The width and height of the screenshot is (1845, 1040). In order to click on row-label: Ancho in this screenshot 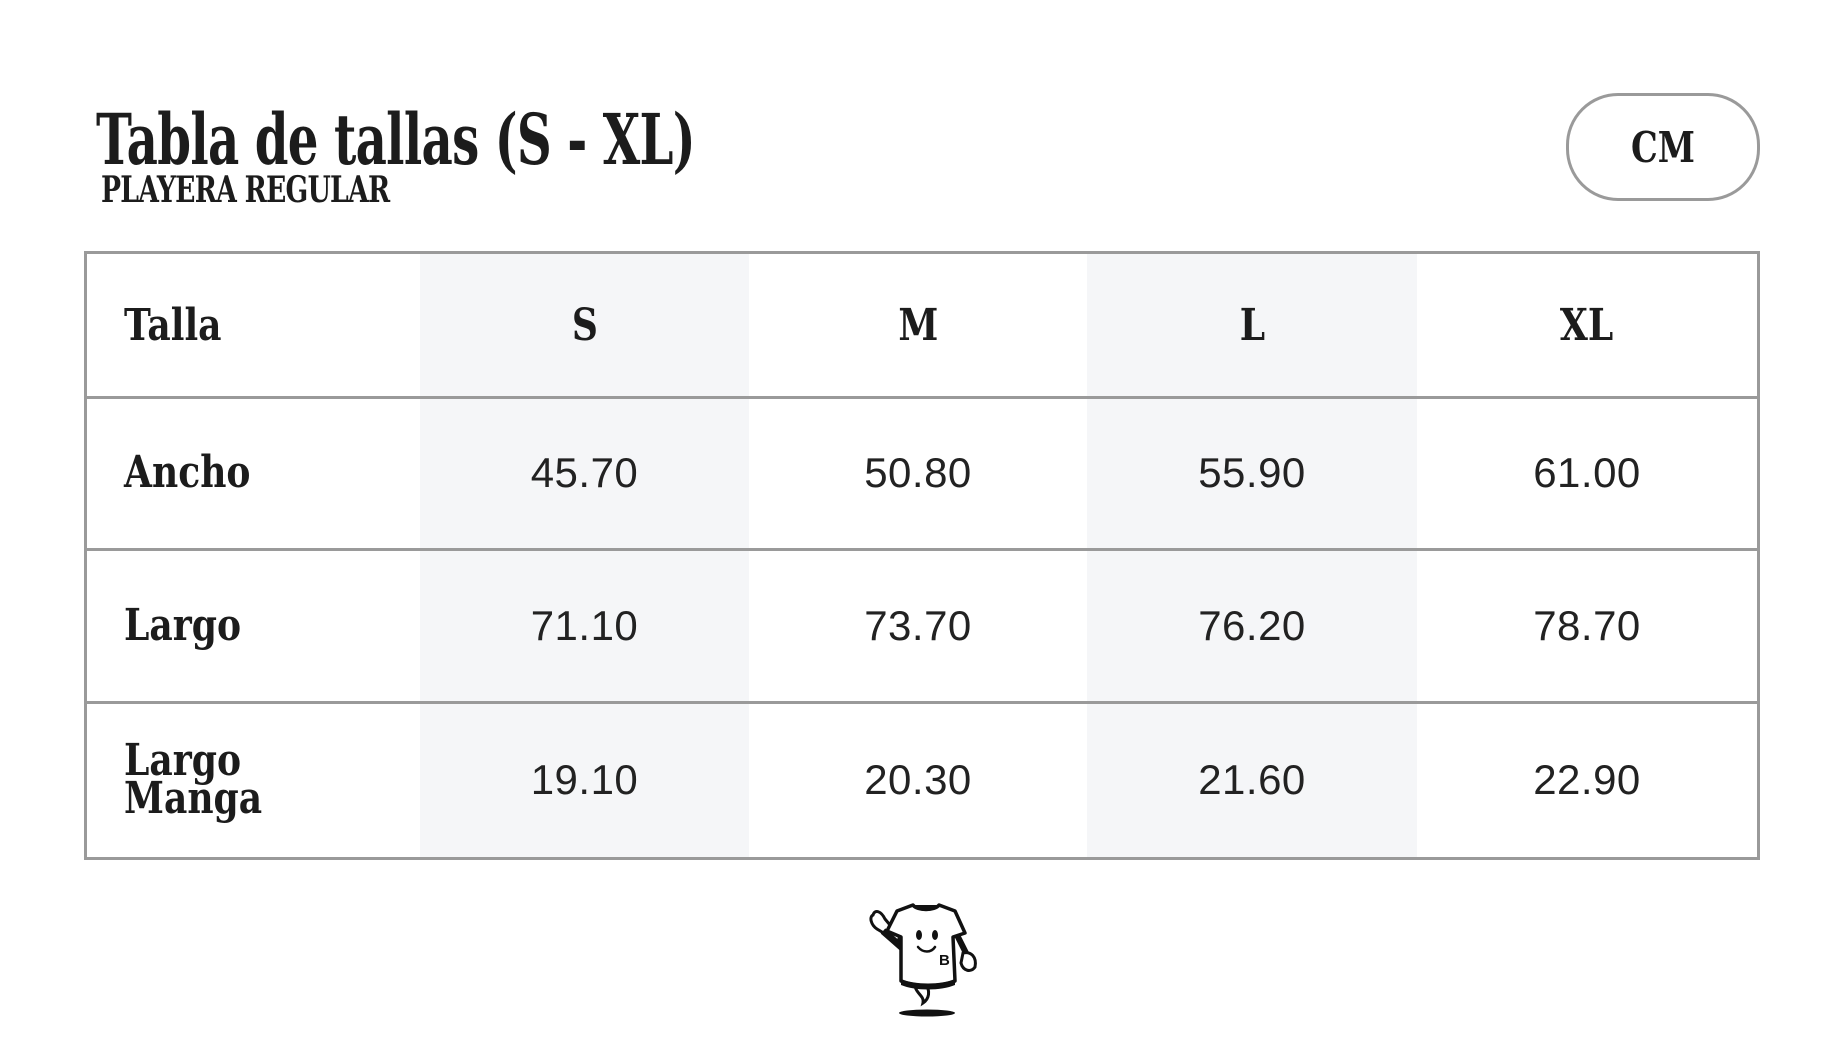, I will do `click(274, 473)`.